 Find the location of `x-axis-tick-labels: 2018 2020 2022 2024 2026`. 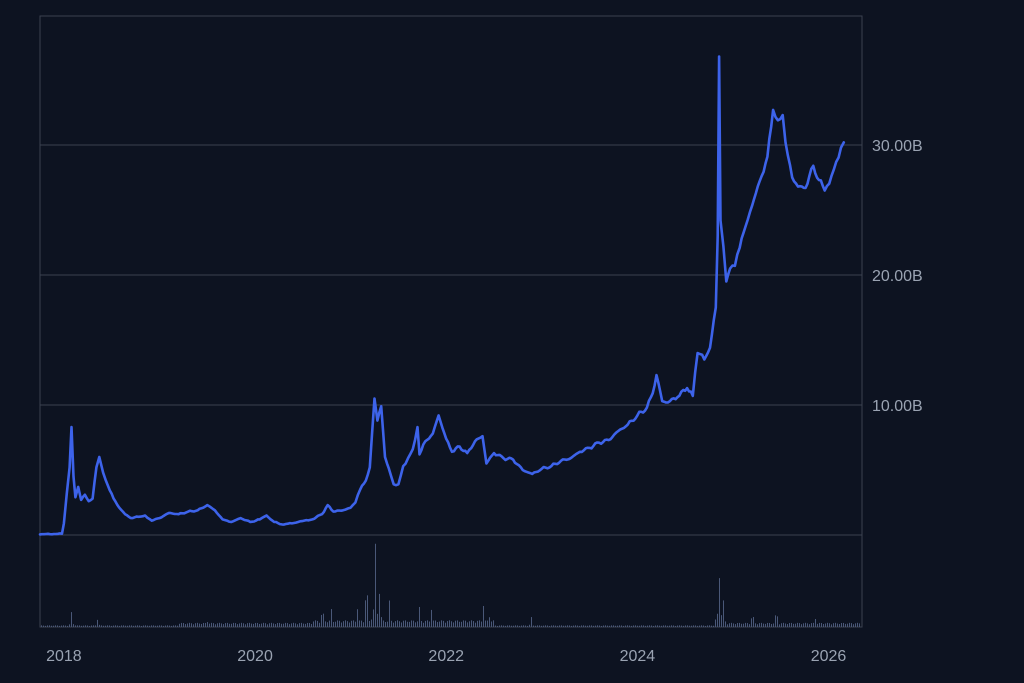

x-axis-tick-labels: 2018 2020 2022 2024 2026 is located at coordinates (446, 656).